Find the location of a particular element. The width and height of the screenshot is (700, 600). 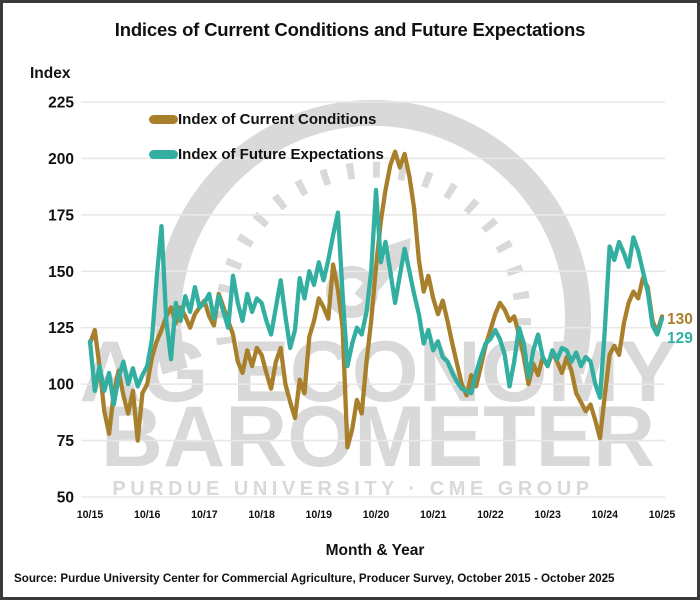

legend-item-current-conditions: Index of Current Conditions is located at coordinates (266, 119).